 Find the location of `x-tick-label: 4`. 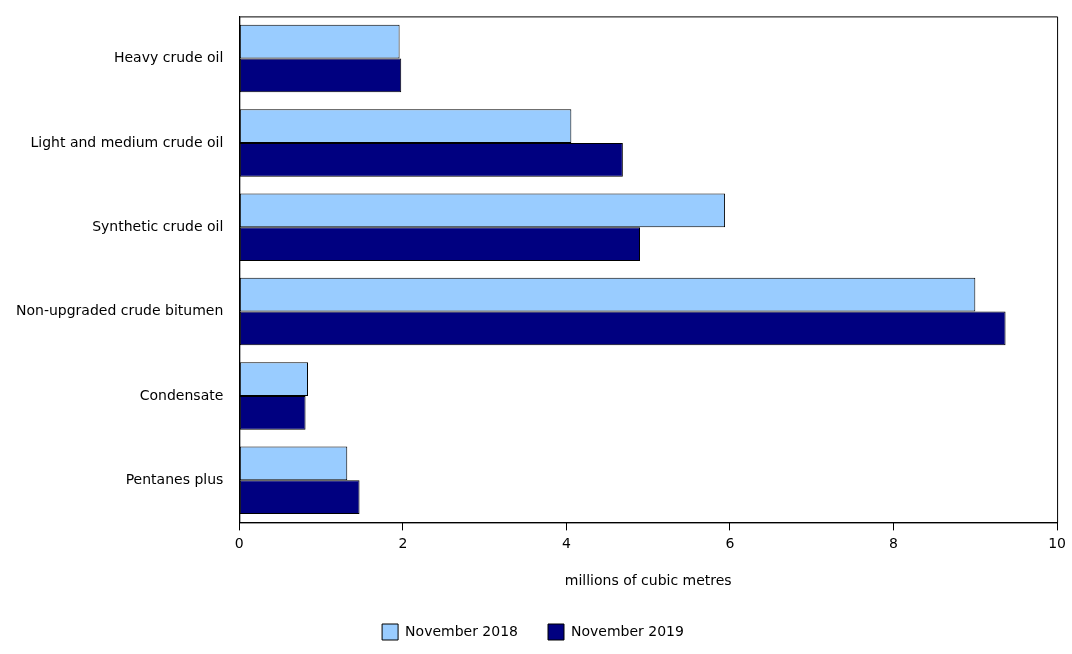

x-tick-label: 4 is located at coordinates (566, 543).